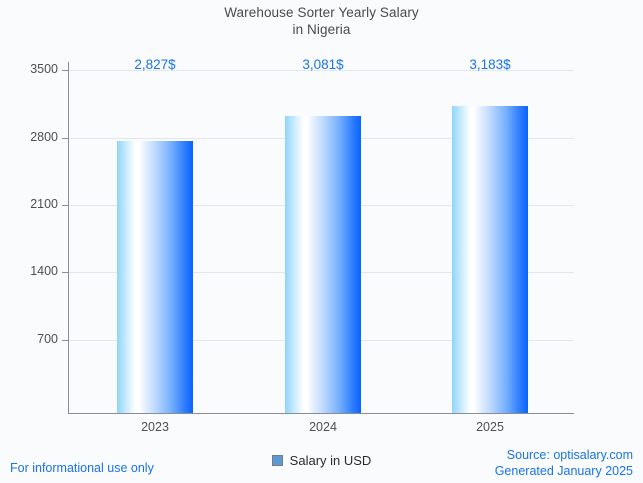  Describe the element at coordinates (82, 468) in the screenshot. I see `disclaimer-text: For informational use only` at that location.